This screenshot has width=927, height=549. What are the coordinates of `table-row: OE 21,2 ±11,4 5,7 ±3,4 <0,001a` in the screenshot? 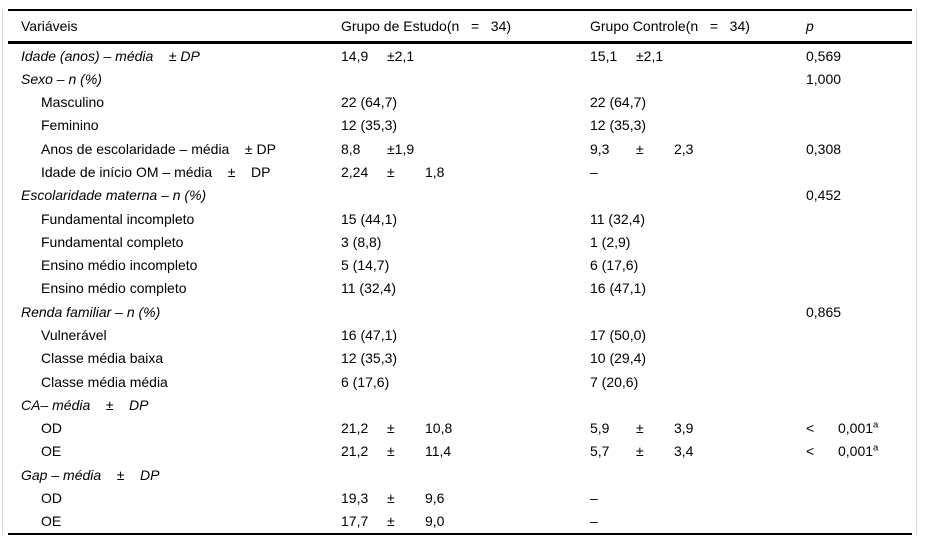 It's located at (459, 451).